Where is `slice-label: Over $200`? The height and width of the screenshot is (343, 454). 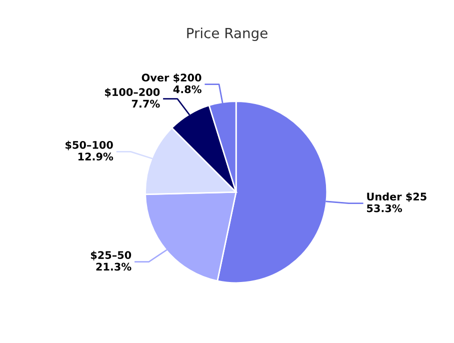 slice-label: Over $200 is located at coordinates (172, 78).